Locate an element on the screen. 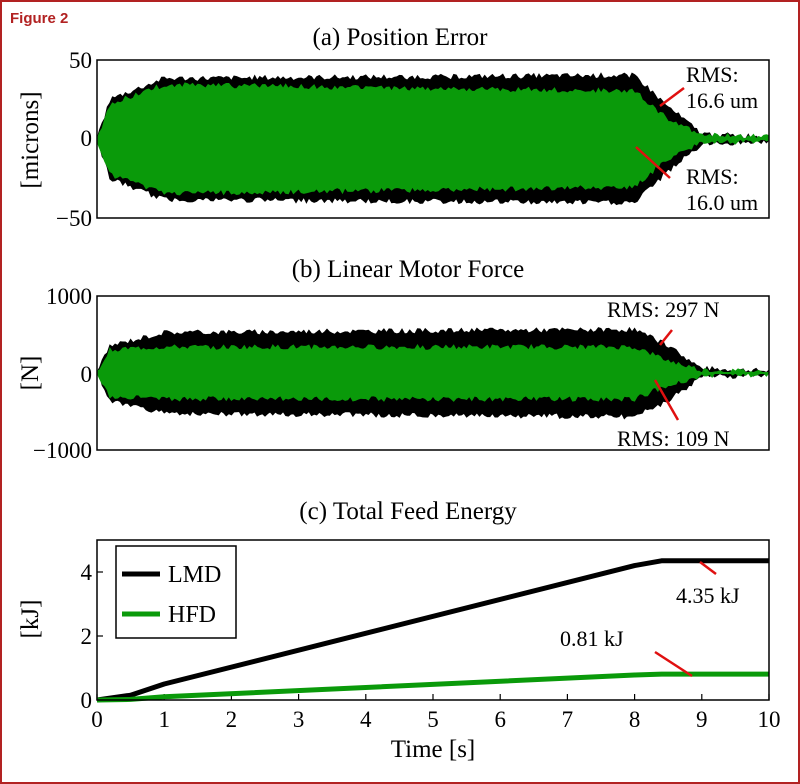 The width and height of the screenshot is (800, 784). panel-c-xlabel: Time [s] is located at coordinates (433, 749).